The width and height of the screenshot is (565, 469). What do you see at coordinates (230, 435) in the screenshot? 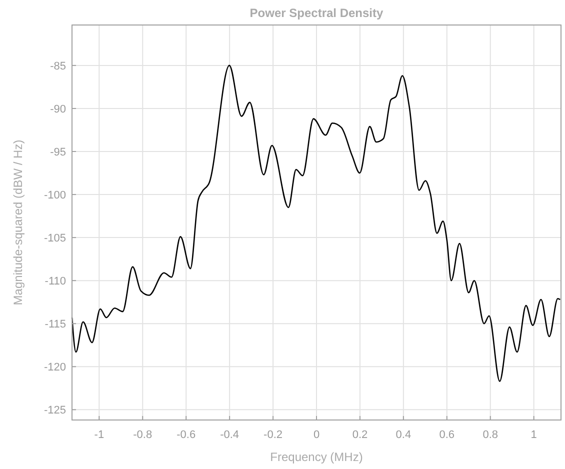
I see `x-tick-label: -0.4` at bounding box center [230, 435].